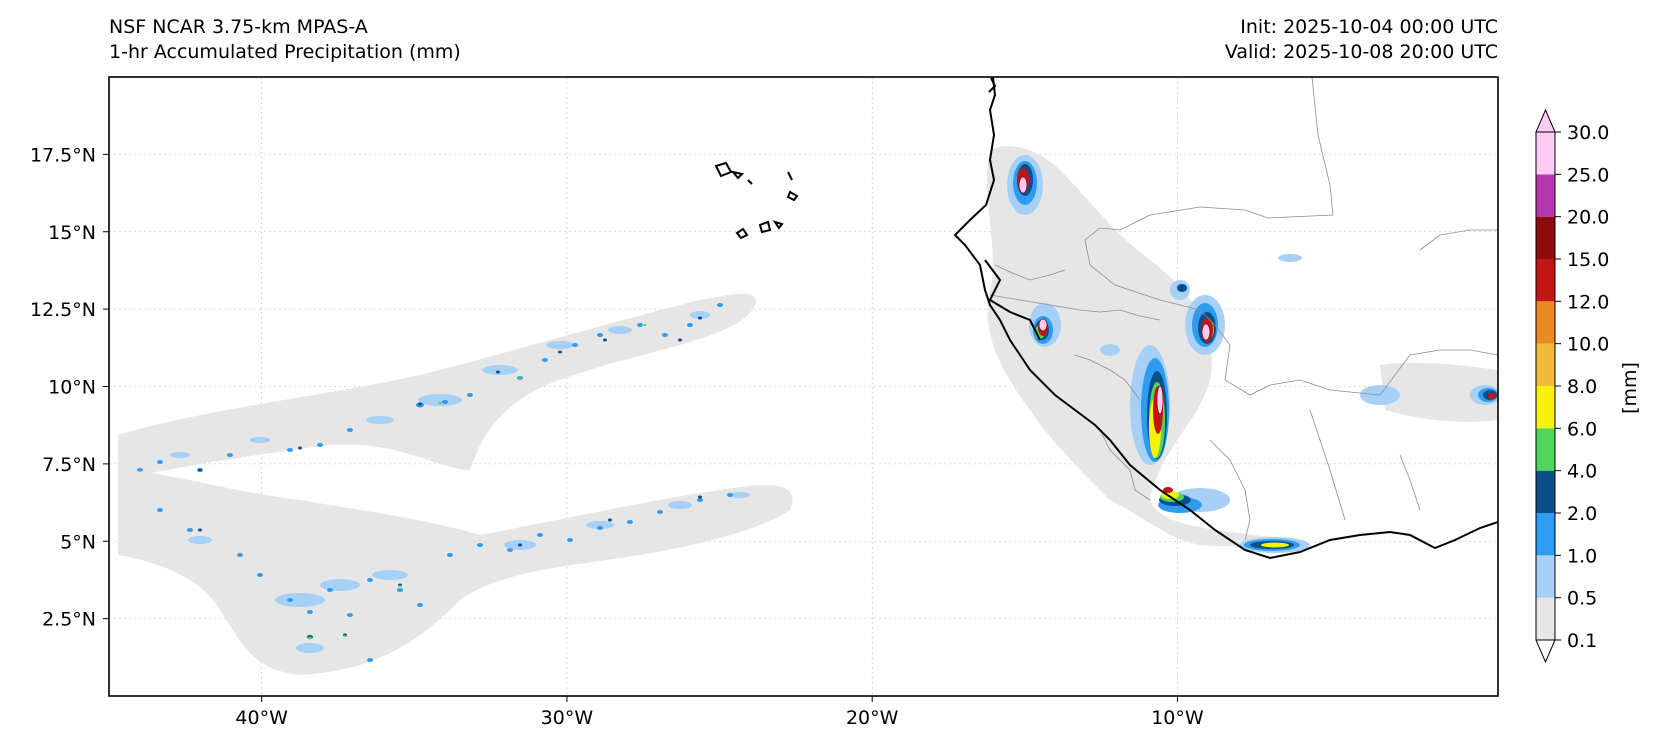 The image size is (1662, 748). What do you see at coordinates (1582, 514) in the screenshot?
I see `colorbar-tick-label: 2.0` at bounding box center [1582, 514].